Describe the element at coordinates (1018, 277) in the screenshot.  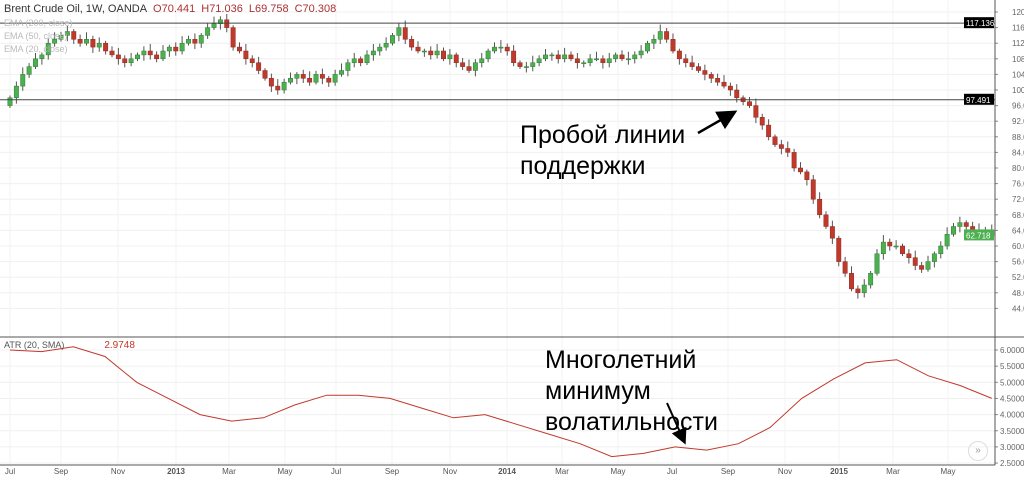
I see `y-tick-label: 52.000` at that location.